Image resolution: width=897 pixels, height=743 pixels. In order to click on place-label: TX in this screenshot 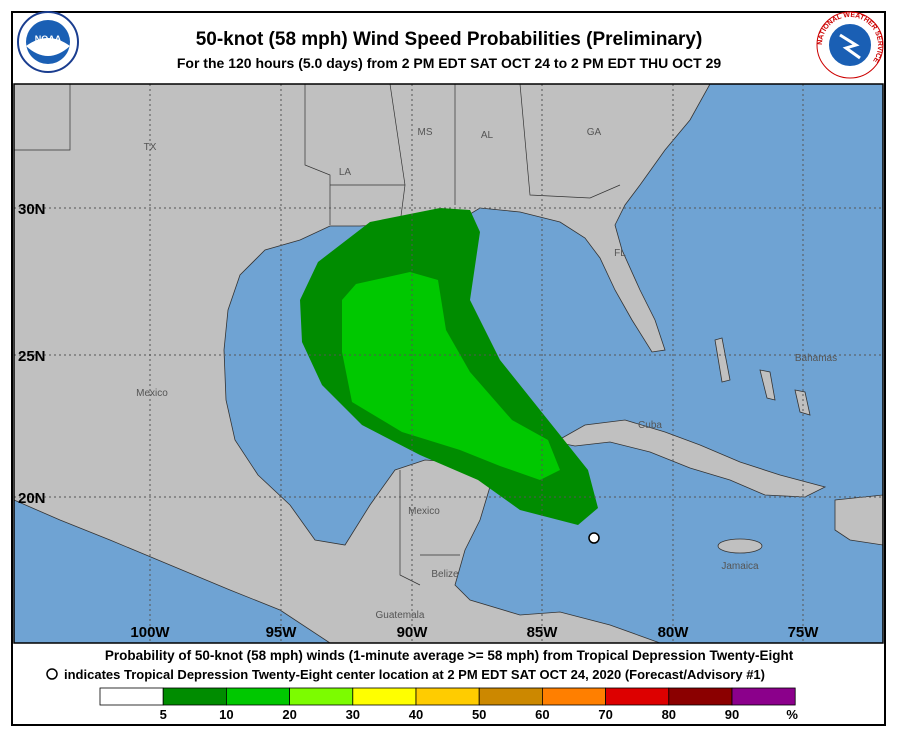, I will do `click(150, 147)`.